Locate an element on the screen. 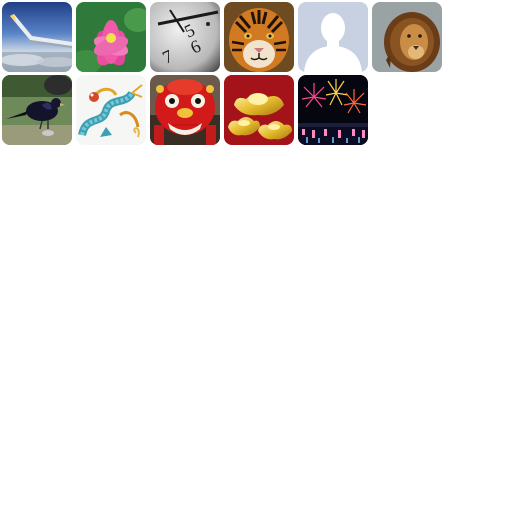 This screenshot has height=512, width=512. avatar-option-bird is located at coordinates (37, 110).